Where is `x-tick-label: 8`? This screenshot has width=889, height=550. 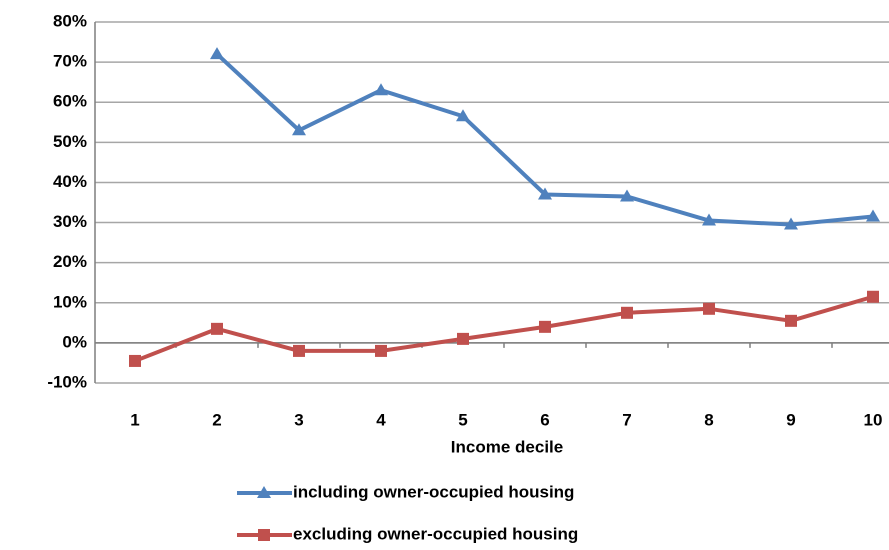 x-tick-label: 8 is located at coordinates (708, 419).